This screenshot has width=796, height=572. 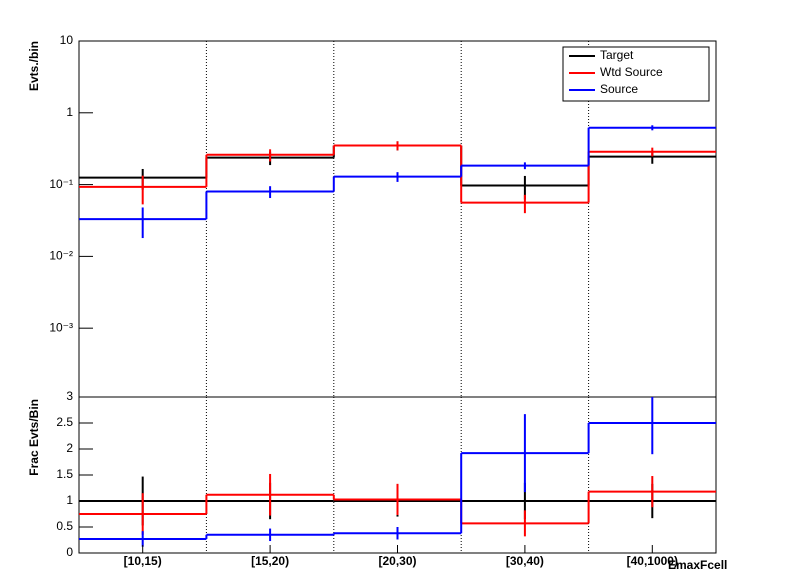 I want to click on y-tick-label: 0, so click(x=69, y=552).